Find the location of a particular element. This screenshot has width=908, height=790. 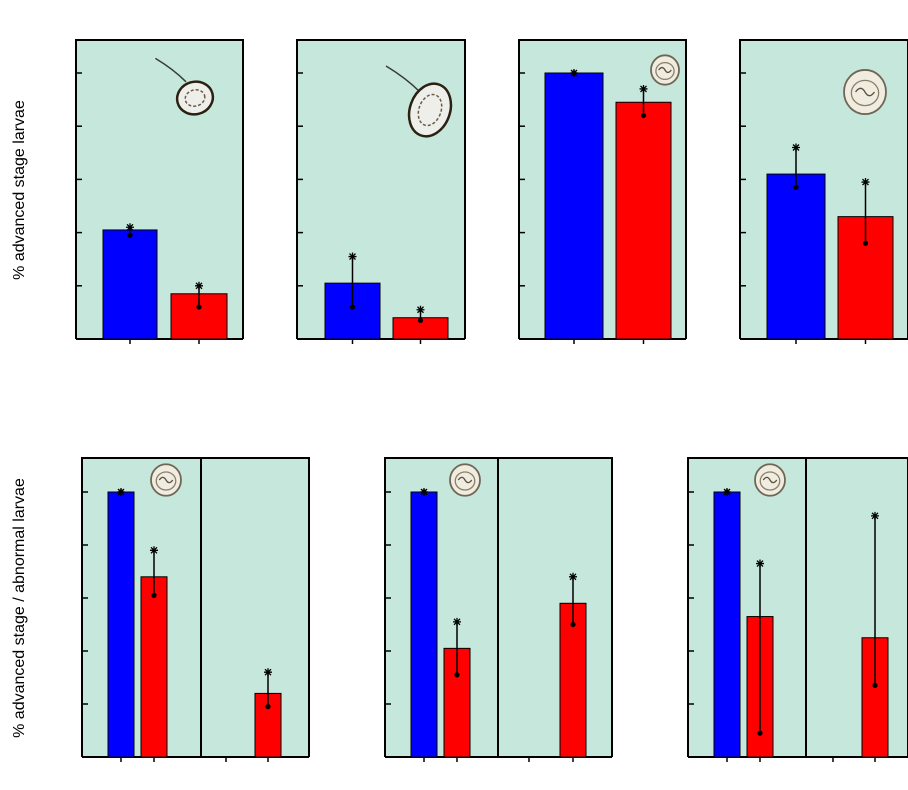

bottom-y-axis-label: % advanced stage / abnormal larvae is located at coordinates (19, 608).